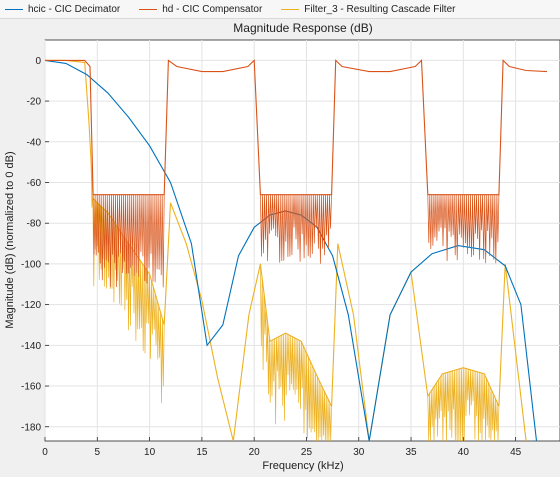 This screenshot has height=477, width=560. I want to click on y-tick-label: 0, so click(38, 61).